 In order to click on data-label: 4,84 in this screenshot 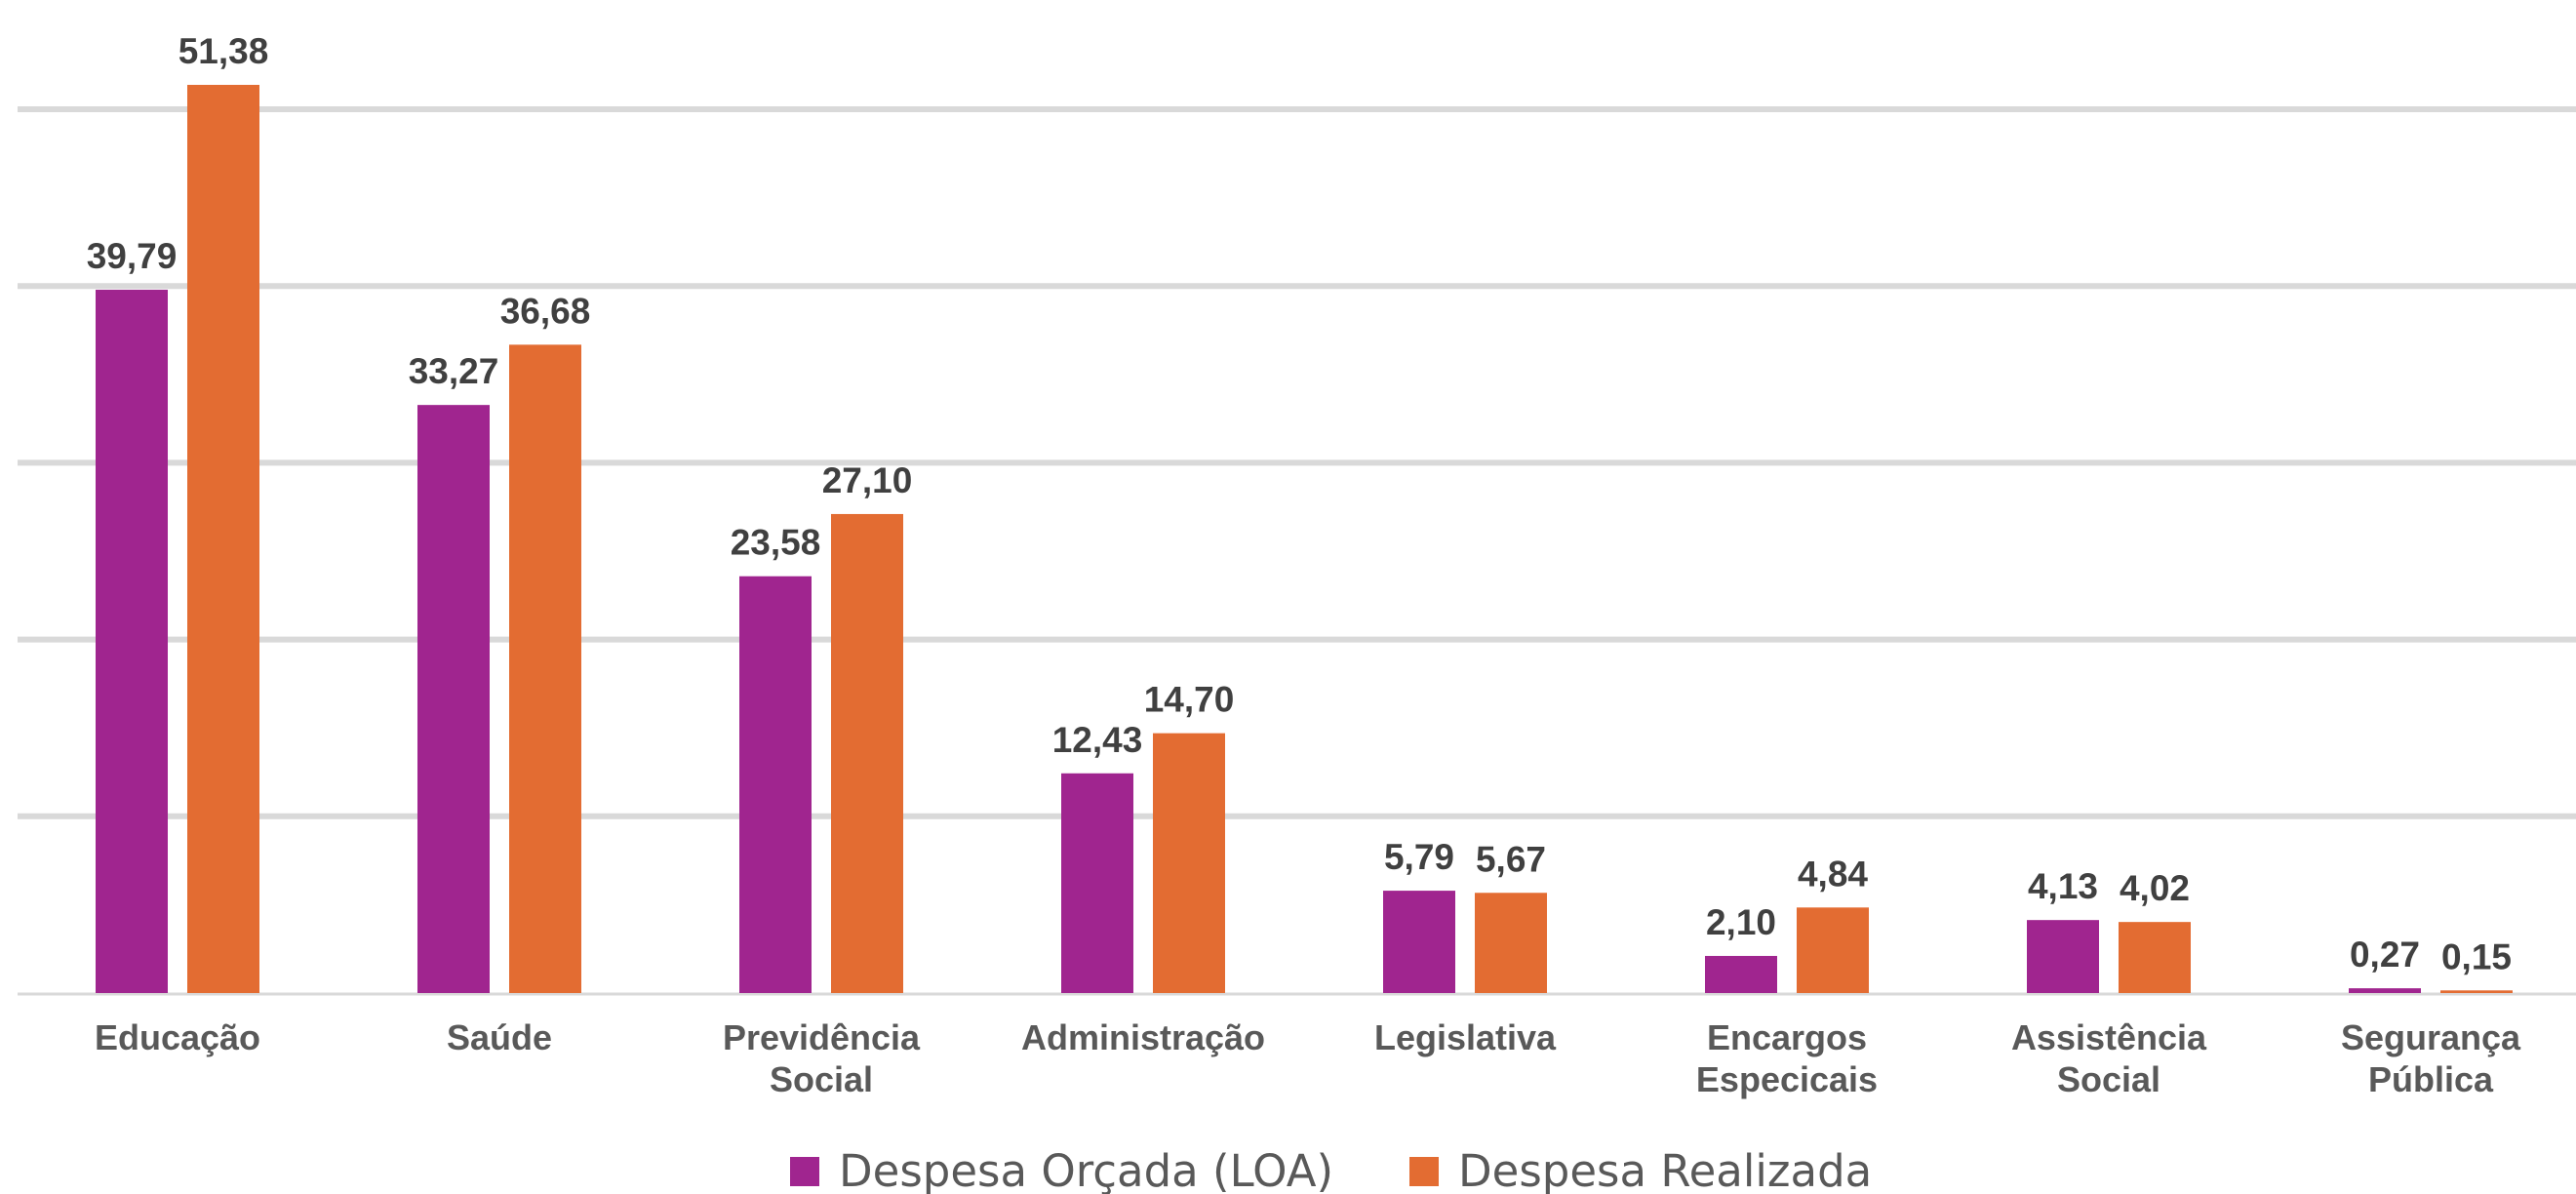, I will do `click(1833, 874)`.